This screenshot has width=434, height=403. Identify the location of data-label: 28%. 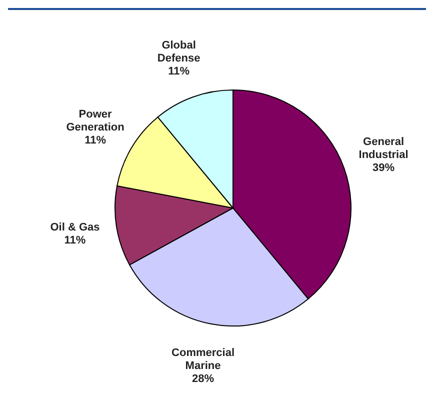
(203, 379).